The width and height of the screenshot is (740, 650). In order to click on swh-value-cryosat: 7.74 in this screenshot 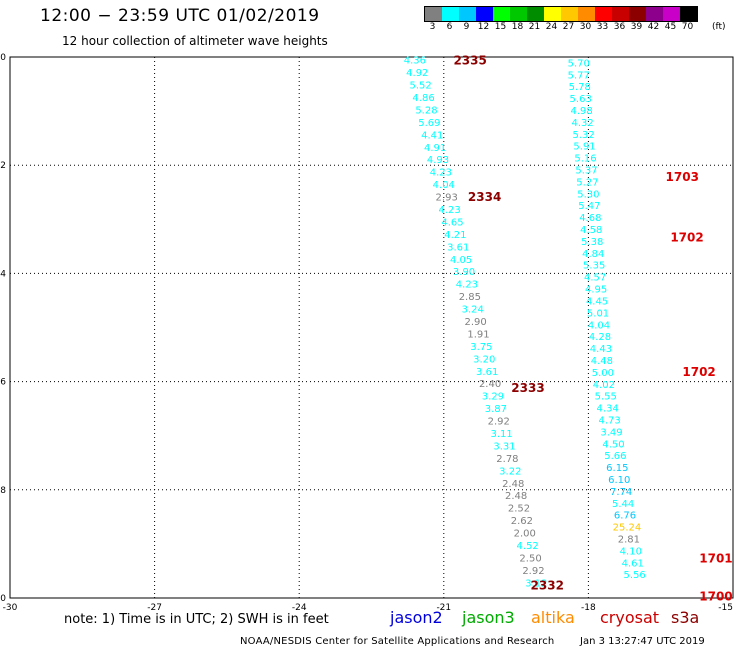, I will do `click(621, 492)`.